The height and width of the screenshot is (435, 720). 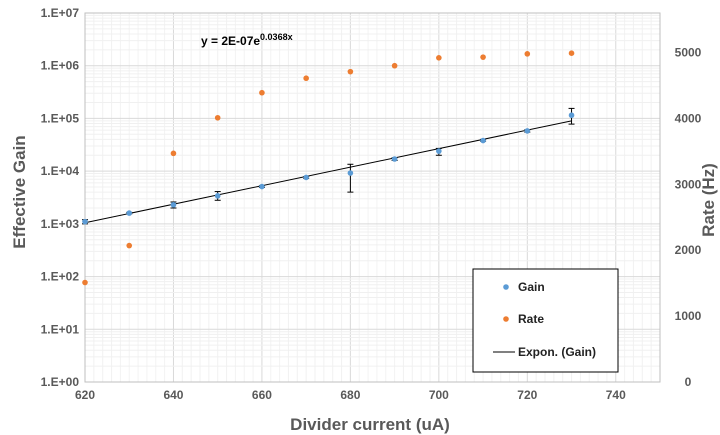 I want to click on x-tick-label: 620, so click(x=85, y=395).